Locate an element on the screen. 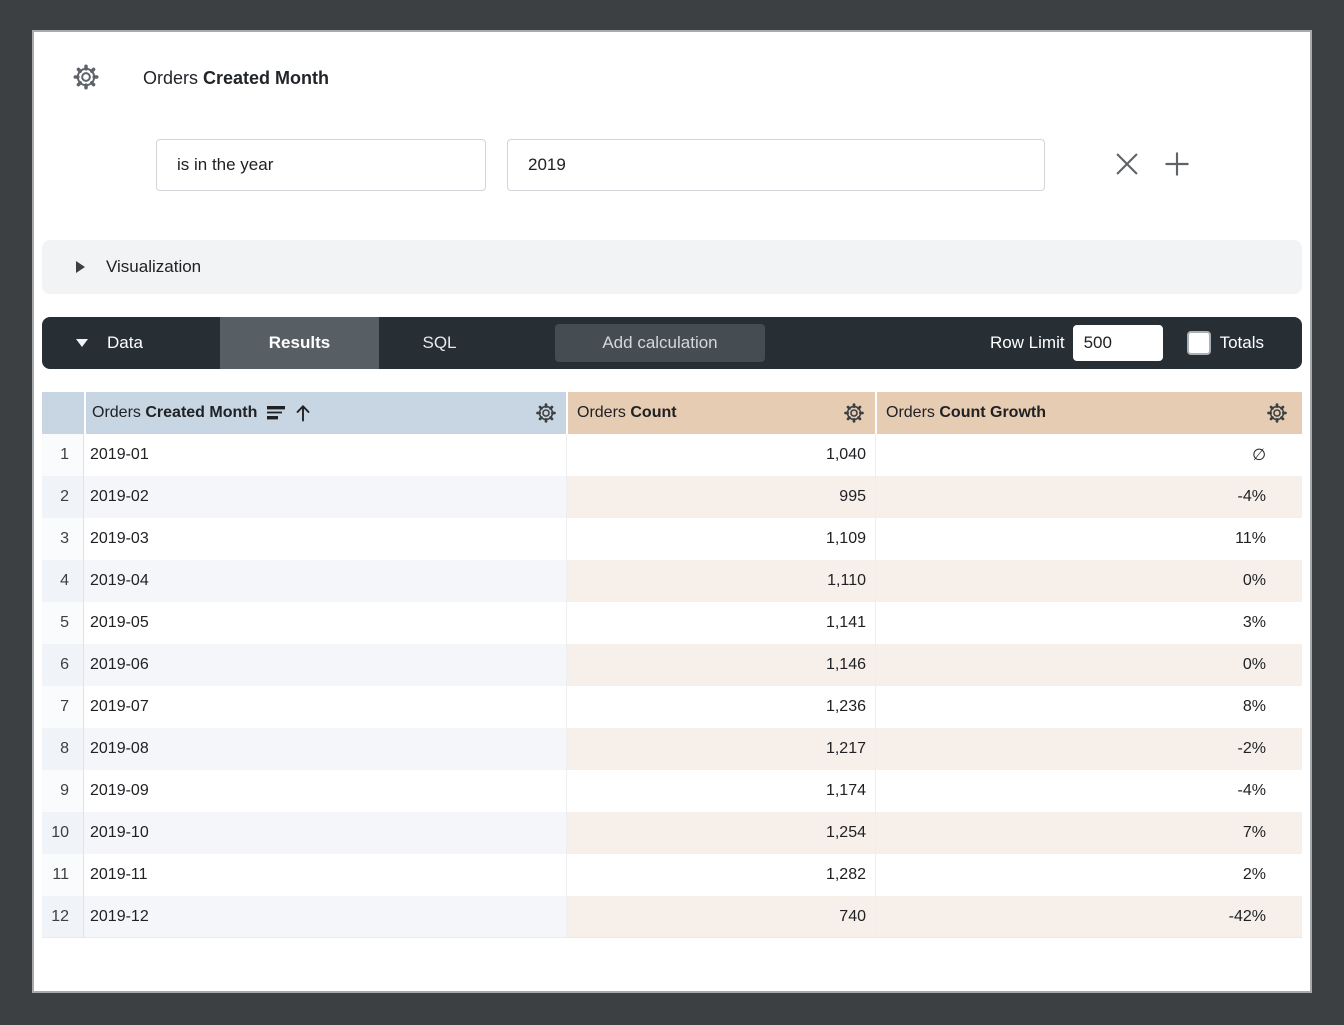  totals-checkbox is located at coordinates (1198, 343).